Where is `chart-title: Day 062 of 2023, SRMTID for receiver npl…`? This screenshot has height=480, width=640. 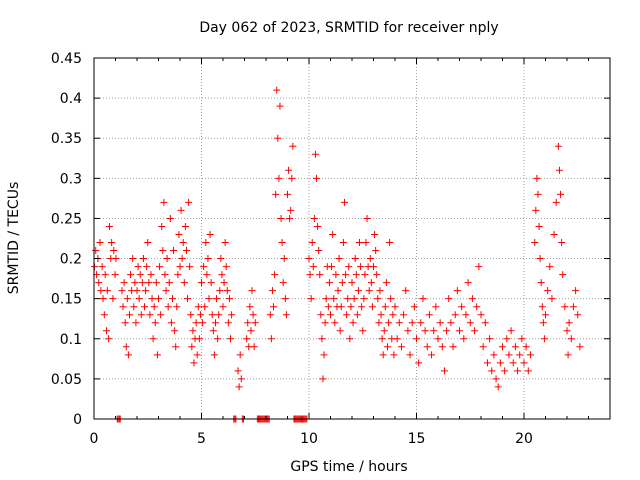
chart-title: Day 062 of 2023, SRMTID for receiver npl… is located at coordinates (348, 28).